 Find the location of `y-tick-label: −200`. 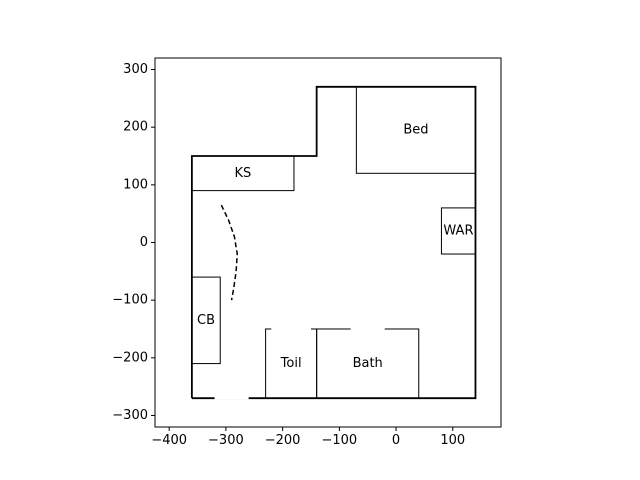

y-tick-label: −200 is located at coordinates (130, 357).